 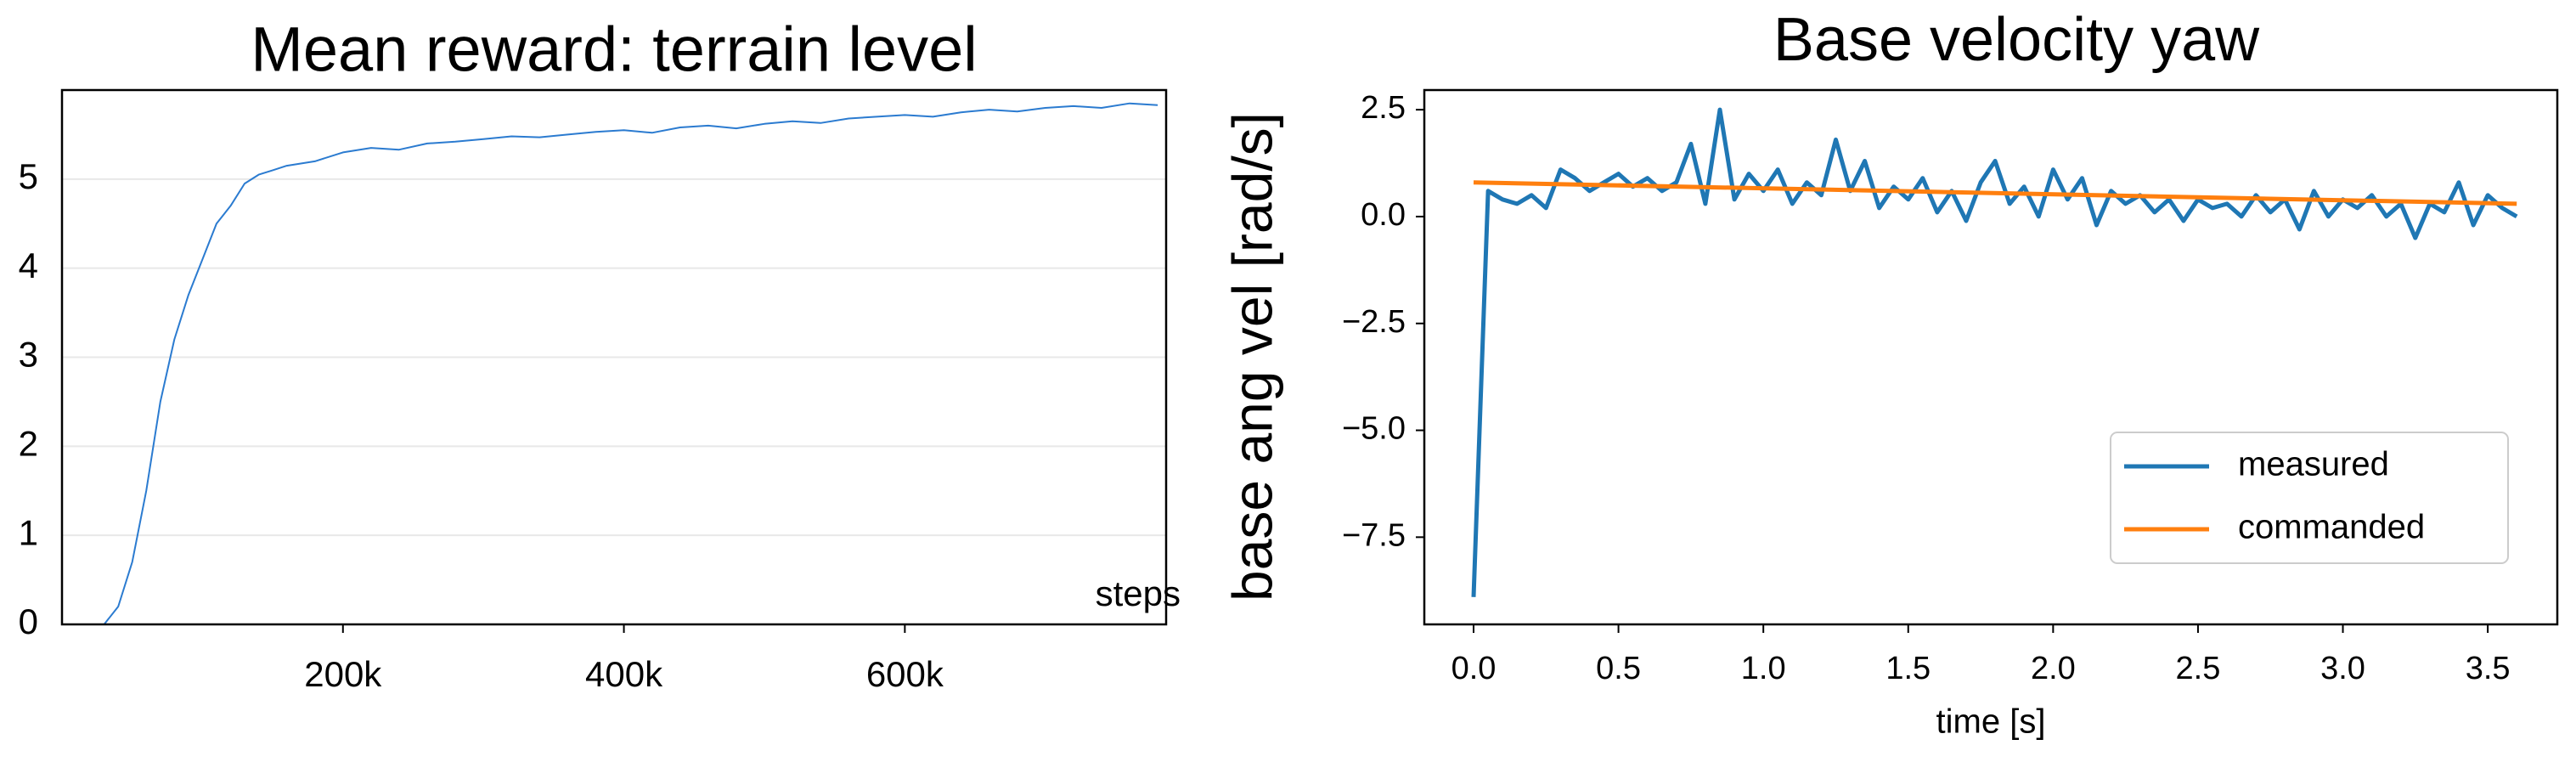 I want to click on x-tick-label: 3.0, so click(x=2342, y=668).